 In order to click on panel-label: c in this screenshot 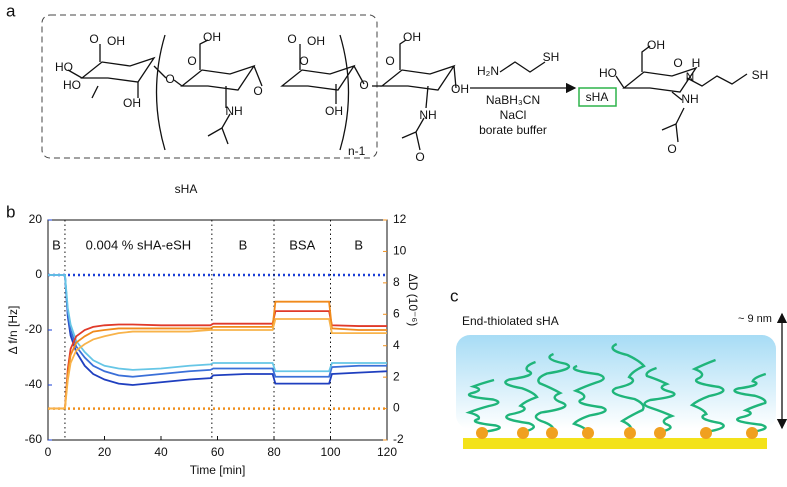, I will do `click(454, 295)`.